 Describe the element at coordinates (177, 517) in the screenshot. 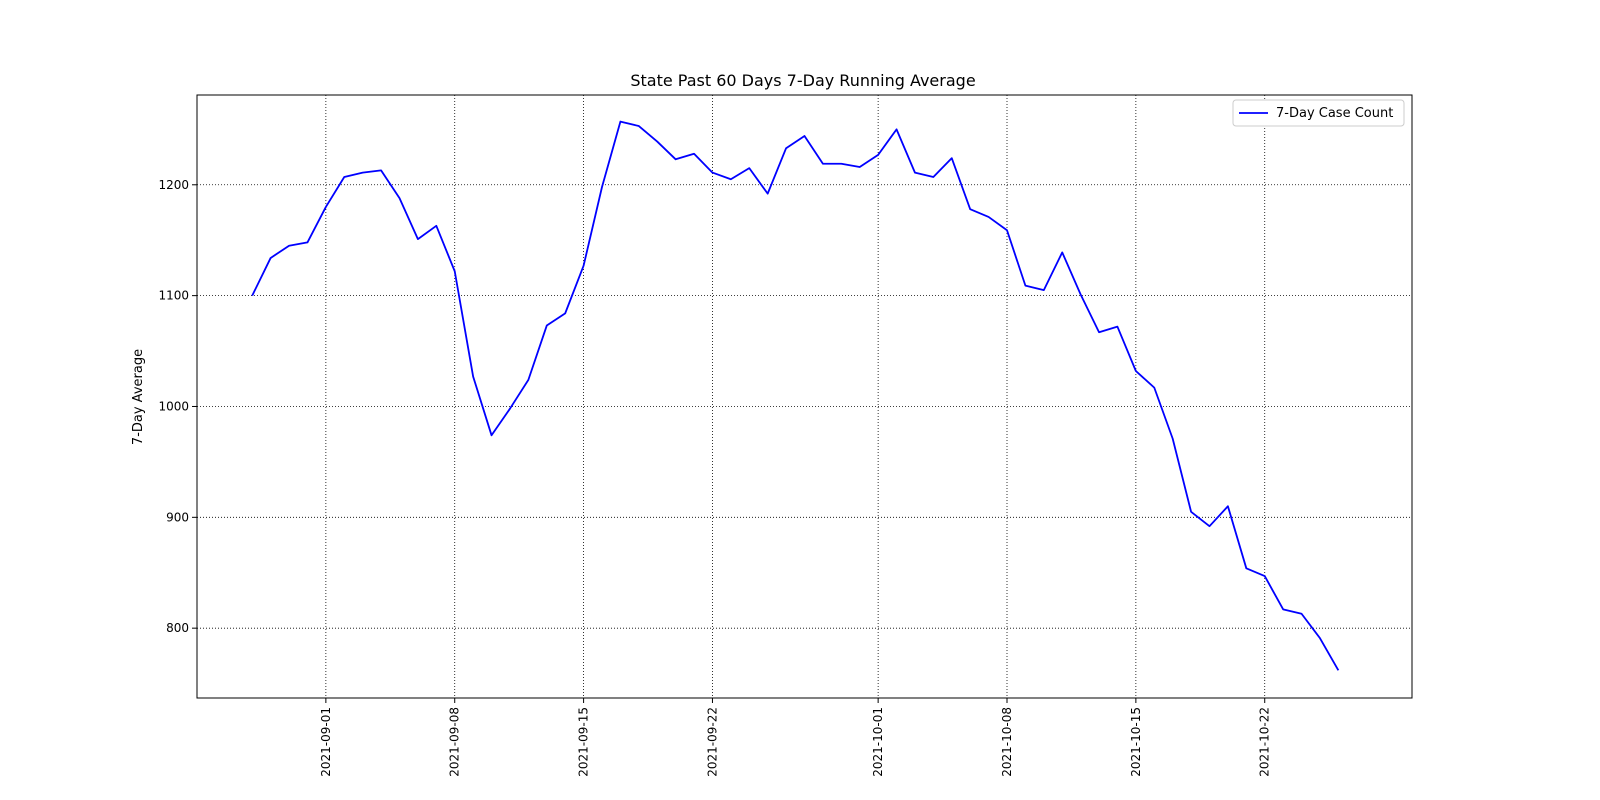

I see `y-tick-label: 900` at that location.